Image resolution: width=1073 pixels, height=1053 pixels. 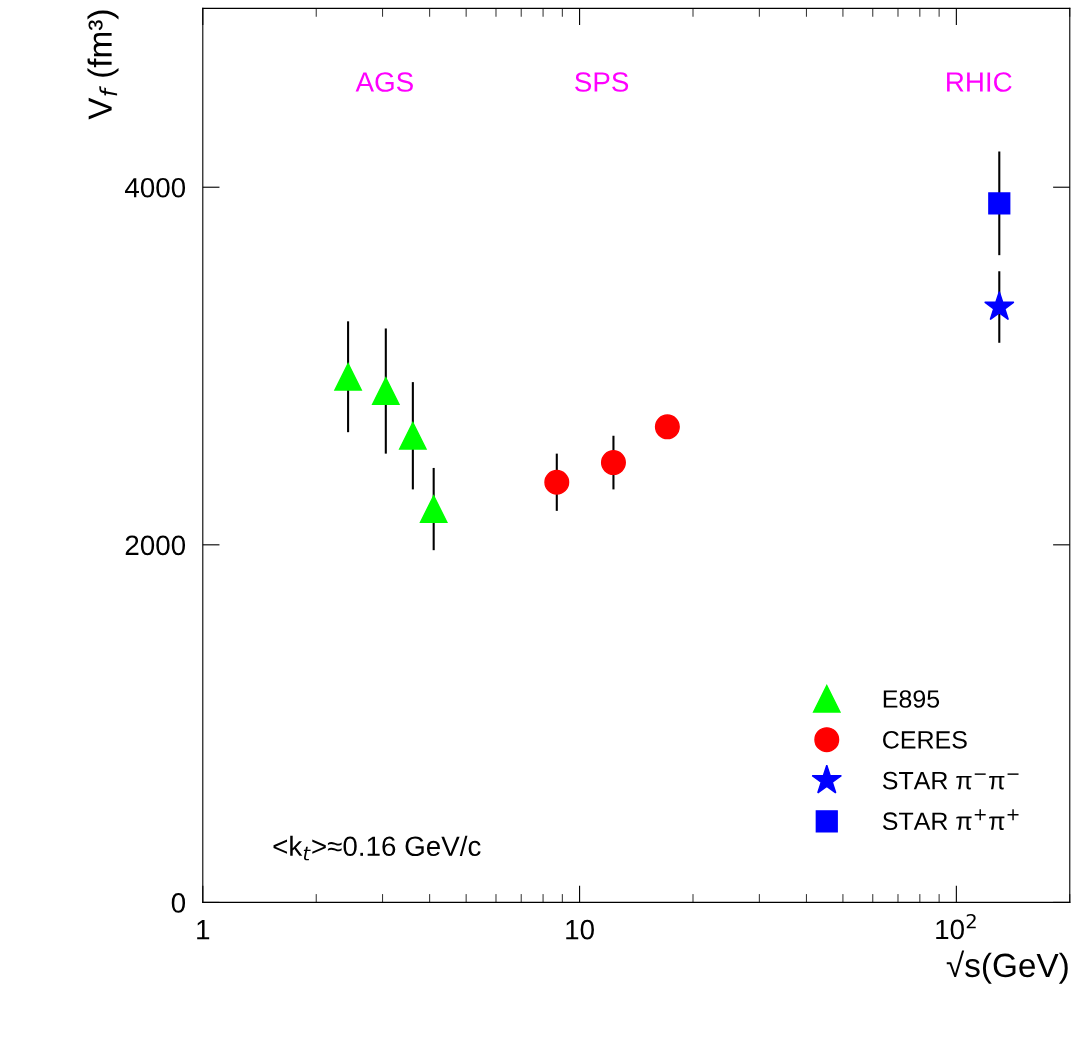 I want to click on legend-label: STAR π$^{+}$π$^{+}$, so click(x=950, y=820).